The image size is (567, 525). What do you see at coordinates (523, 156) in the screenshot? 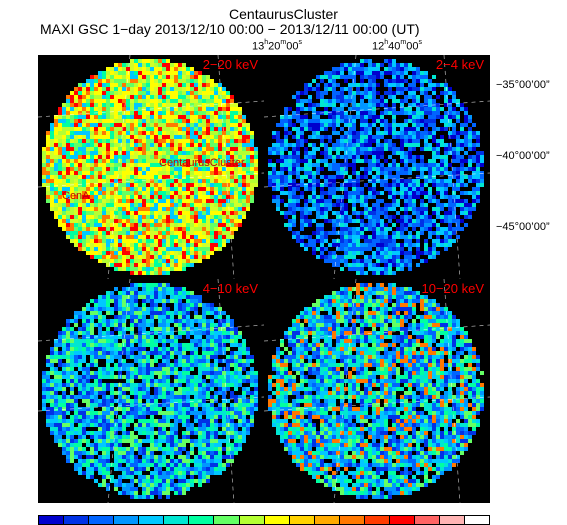
I see `dec-label-2: −40°00’00”` at bounding box center [523, 156].